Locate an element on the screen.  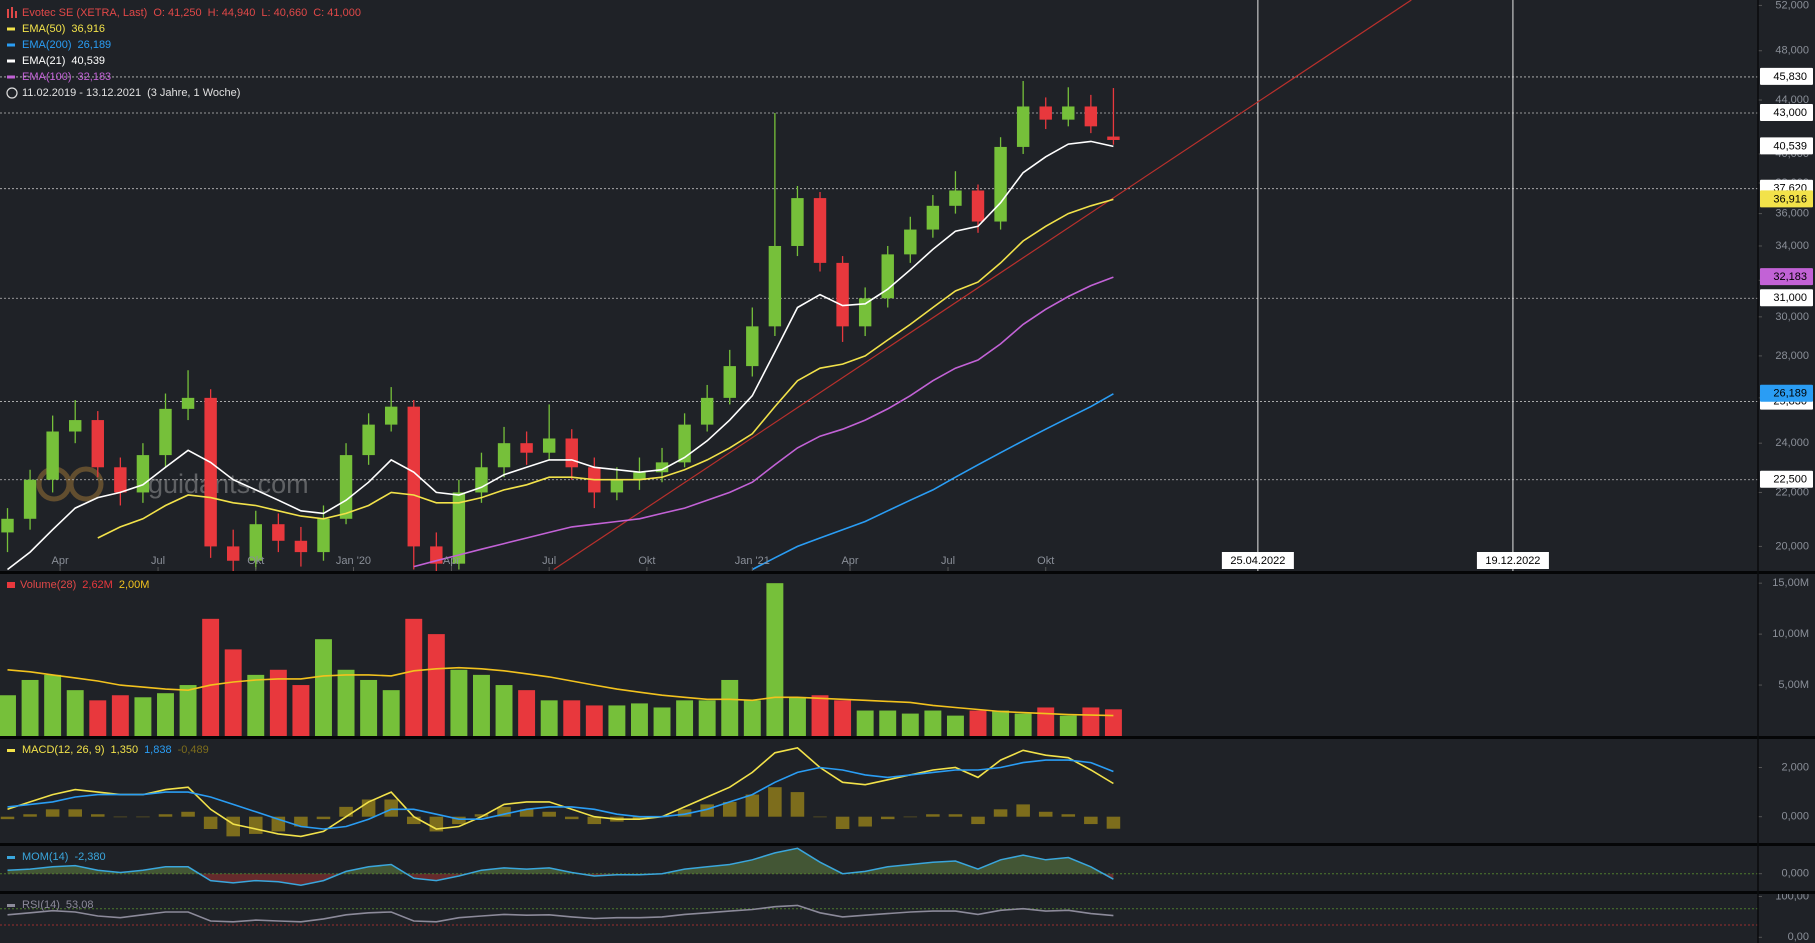
legend-title: Evotec SE (XETRA, Last) is located at coordinates (84, 13).